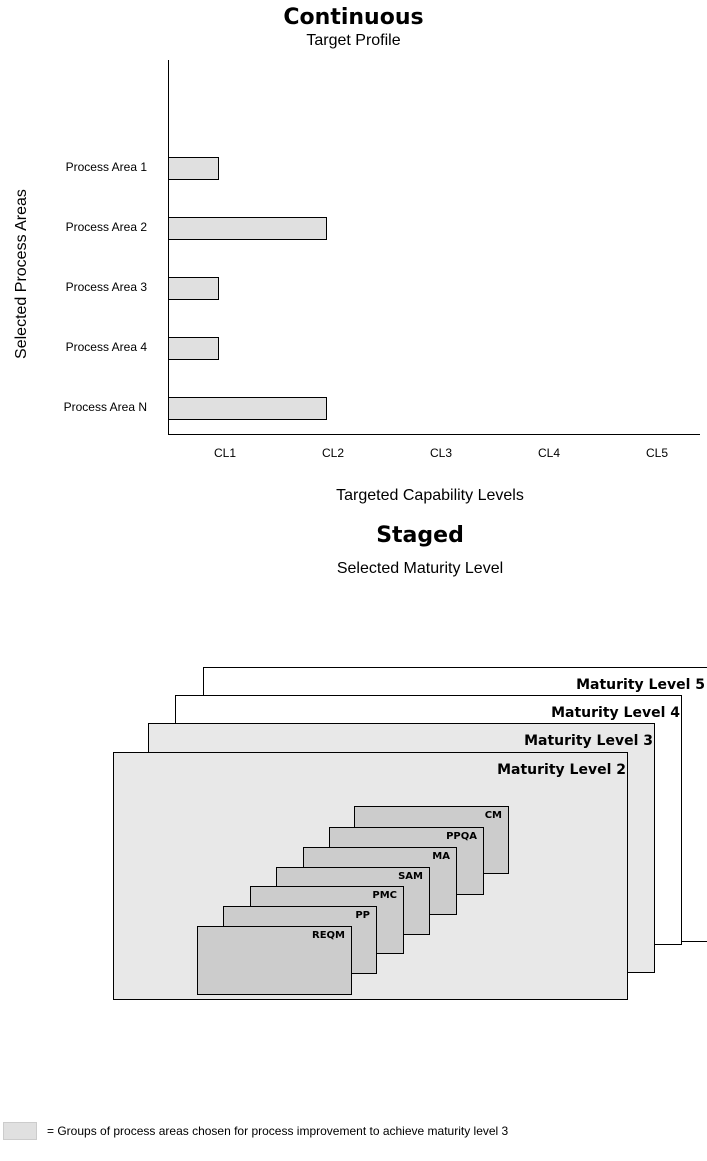 This screenshot has width=707, height=1161. I want to click on maturity-level-label: Maturity Level 3, so click(588, 741).